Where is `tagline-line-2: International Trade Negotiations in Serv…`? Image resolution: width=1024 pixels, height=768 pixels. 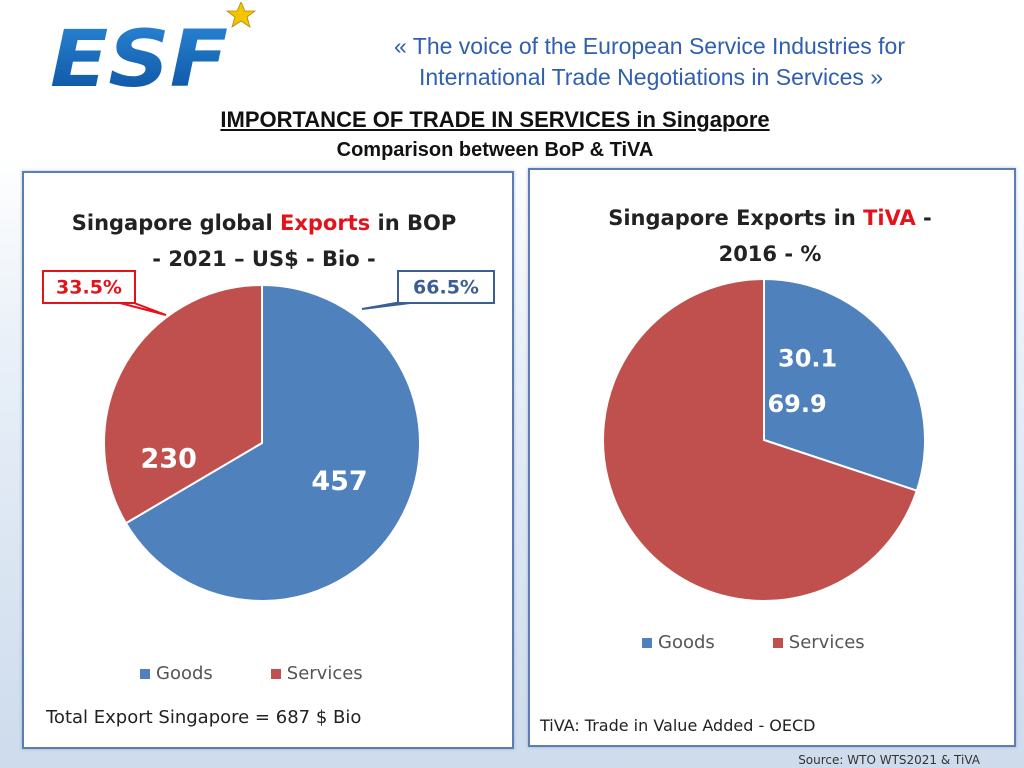 tagline-line-2: International Trade Negotiations in Serv… is located at coordinates (651, 77).